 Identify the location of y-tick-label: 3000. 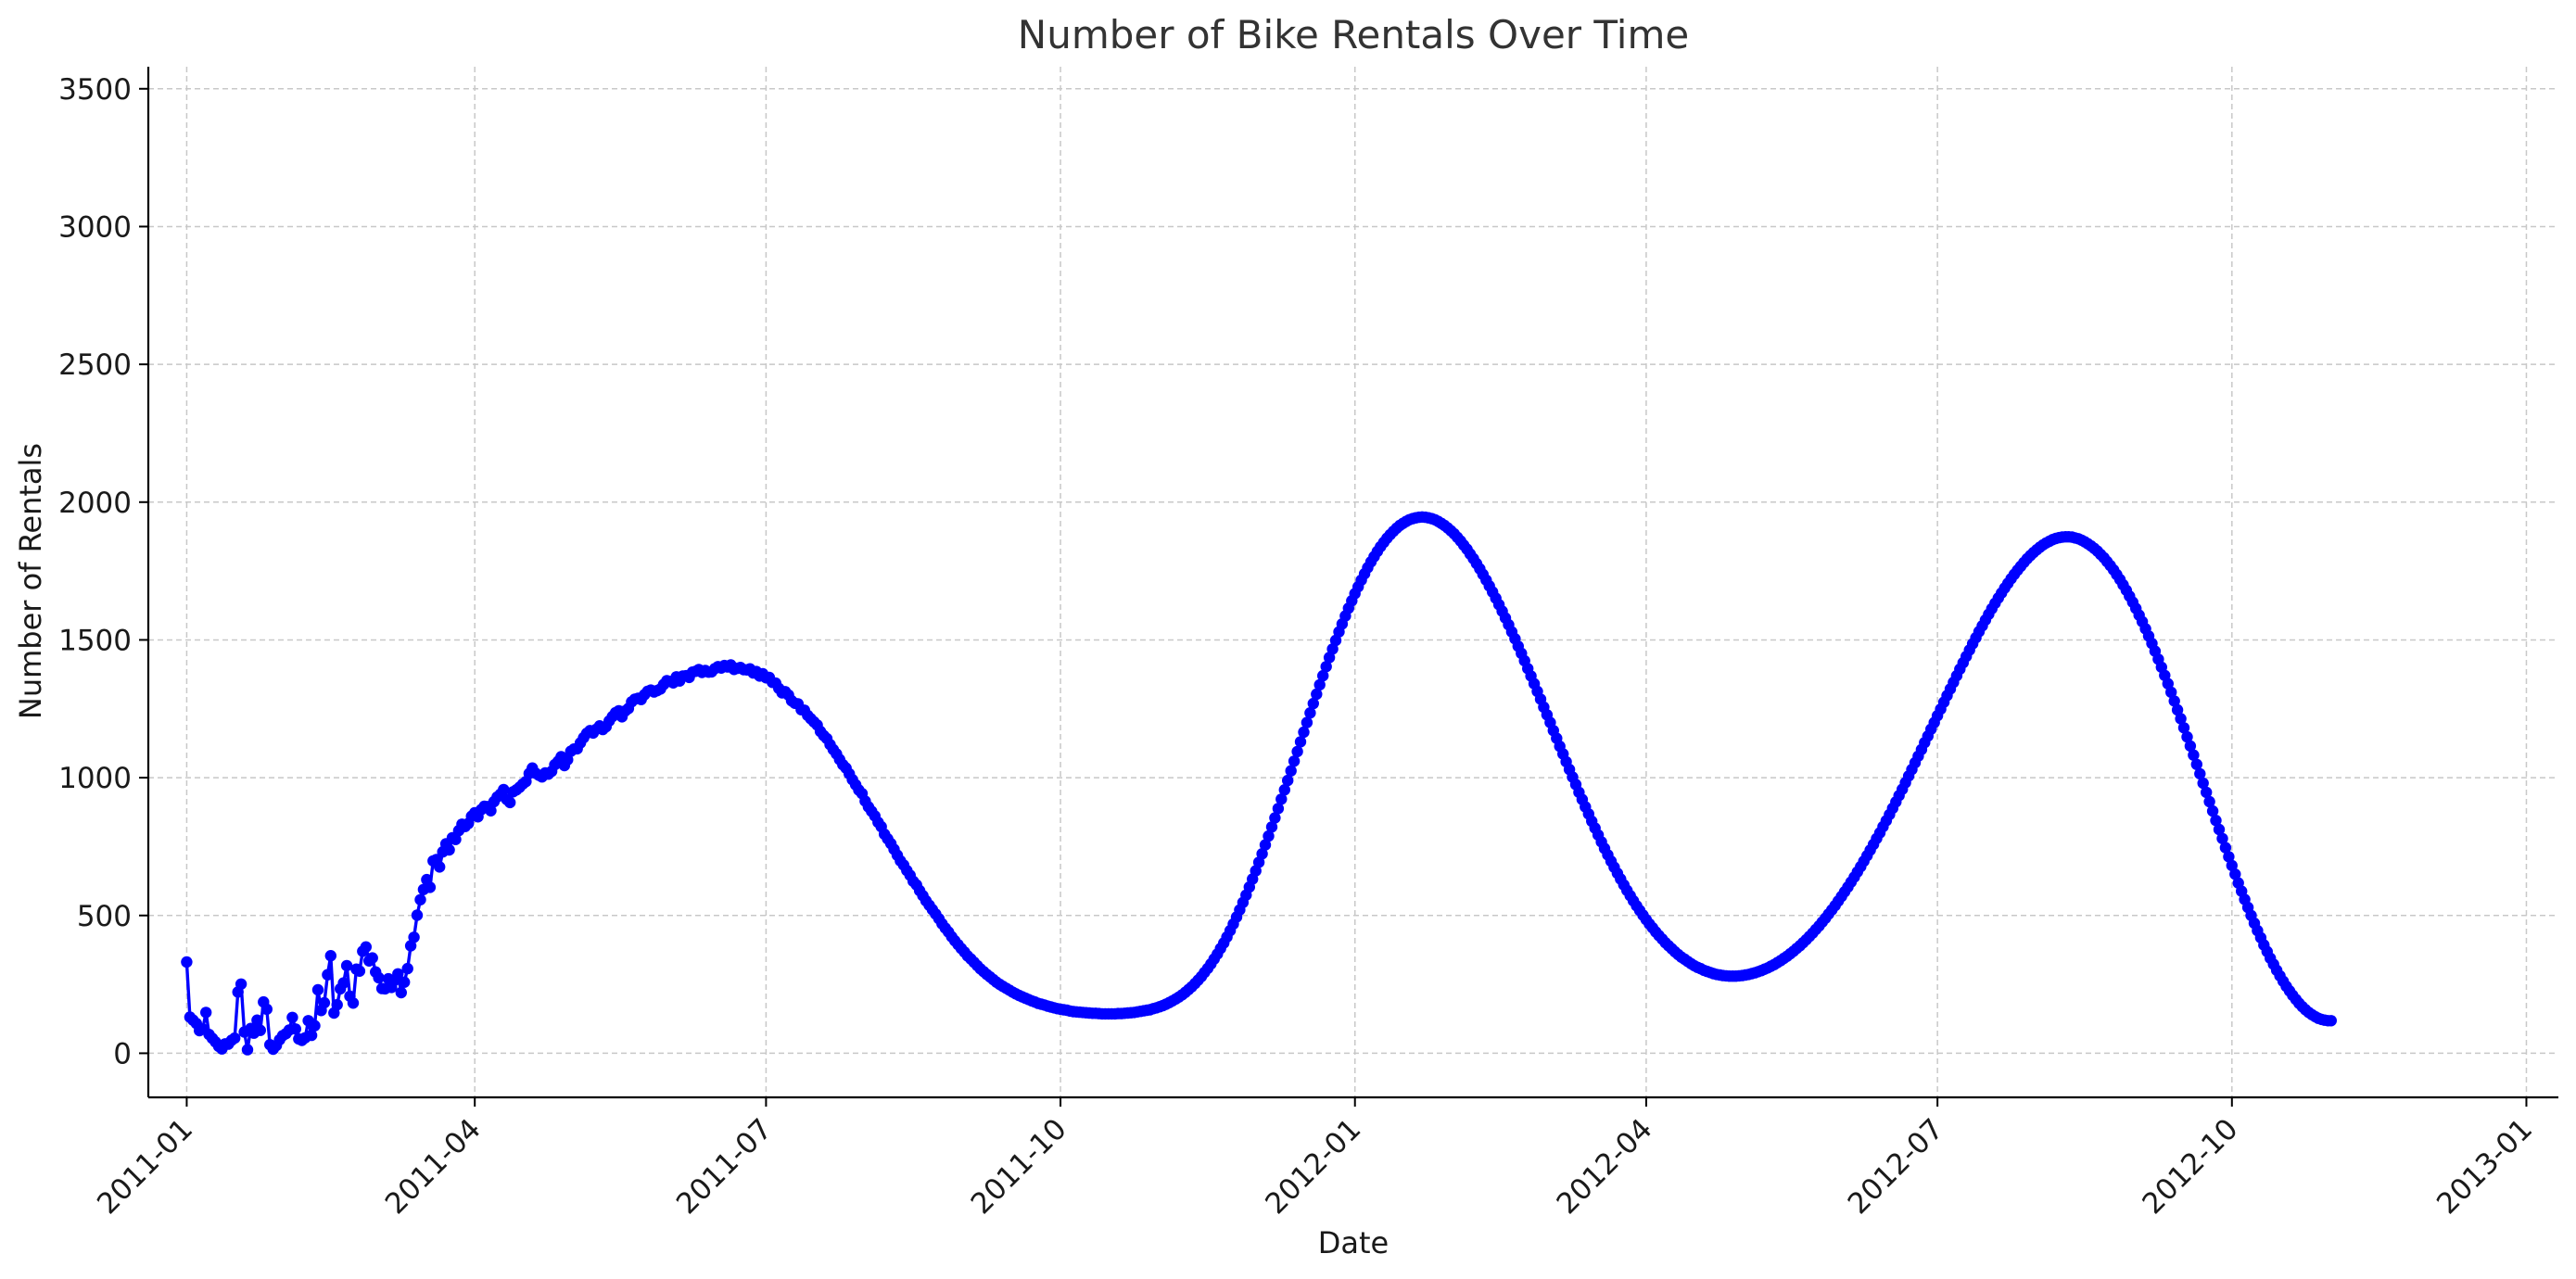
(95, 227).